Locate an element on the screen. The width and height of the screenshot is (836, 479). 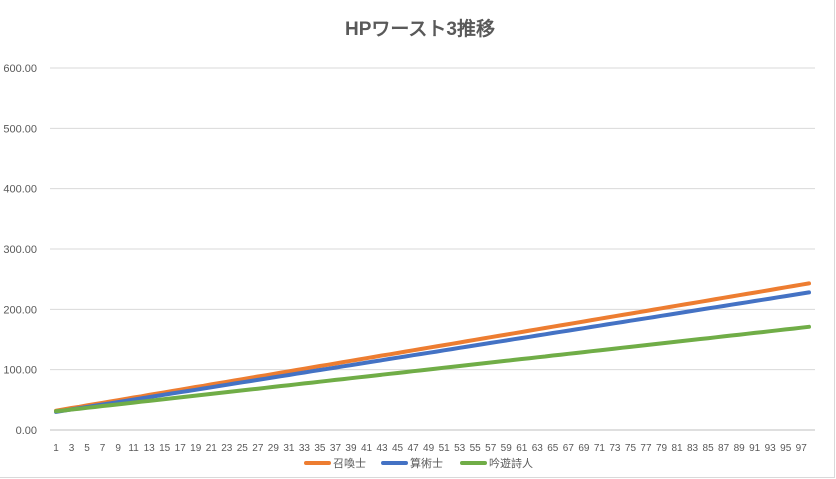
x-tick-label: 19 is located at coordinates (196, 448).